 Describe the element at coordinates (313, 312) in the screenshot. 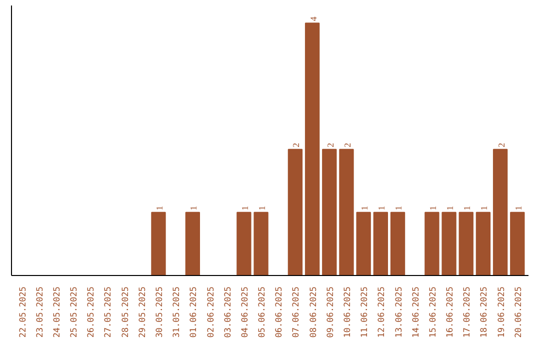

I see `x-tick-label: 08.06.2025` at that location.